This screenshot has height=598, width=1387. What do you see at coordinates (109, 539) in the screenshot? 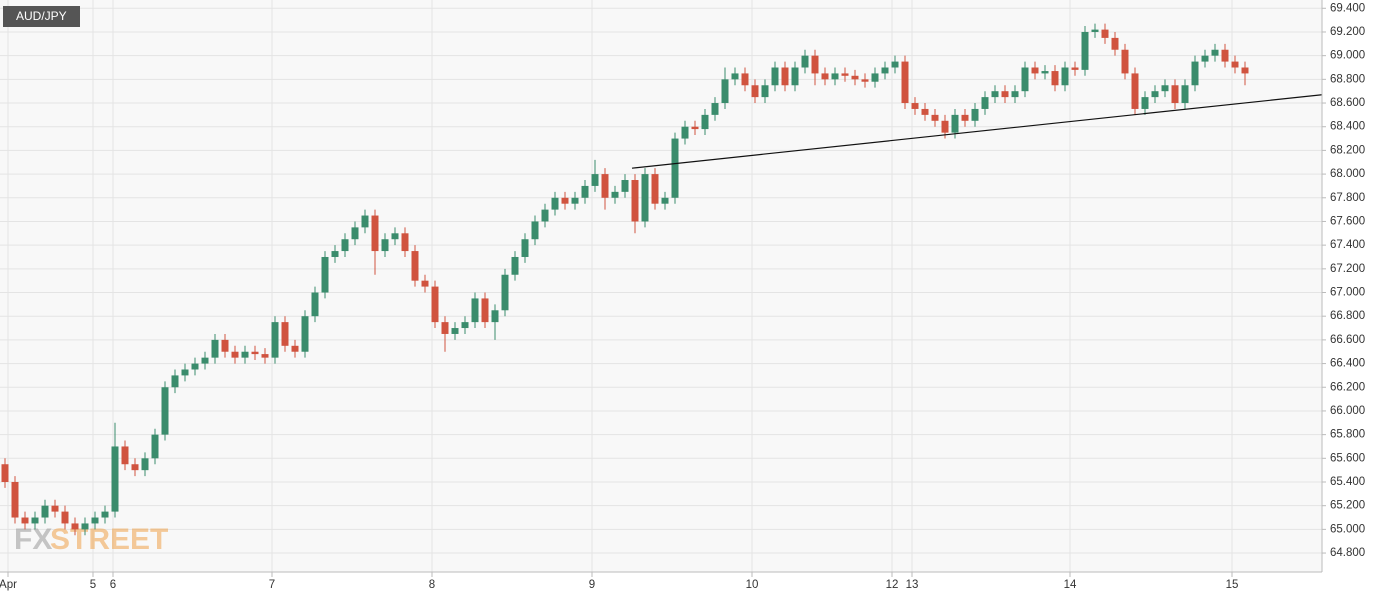
I see `watermark-street: STREET` at bounding box center [109, 539].